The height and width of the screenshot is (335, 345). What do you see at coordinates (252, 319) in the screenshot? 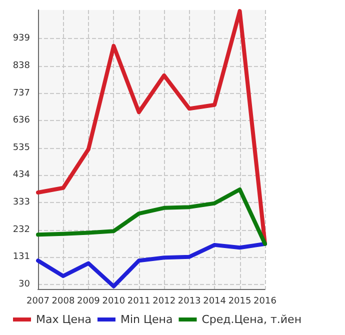
I see `legend-label: Сред.Цена, т.йен` at bounding box center [252, 319].